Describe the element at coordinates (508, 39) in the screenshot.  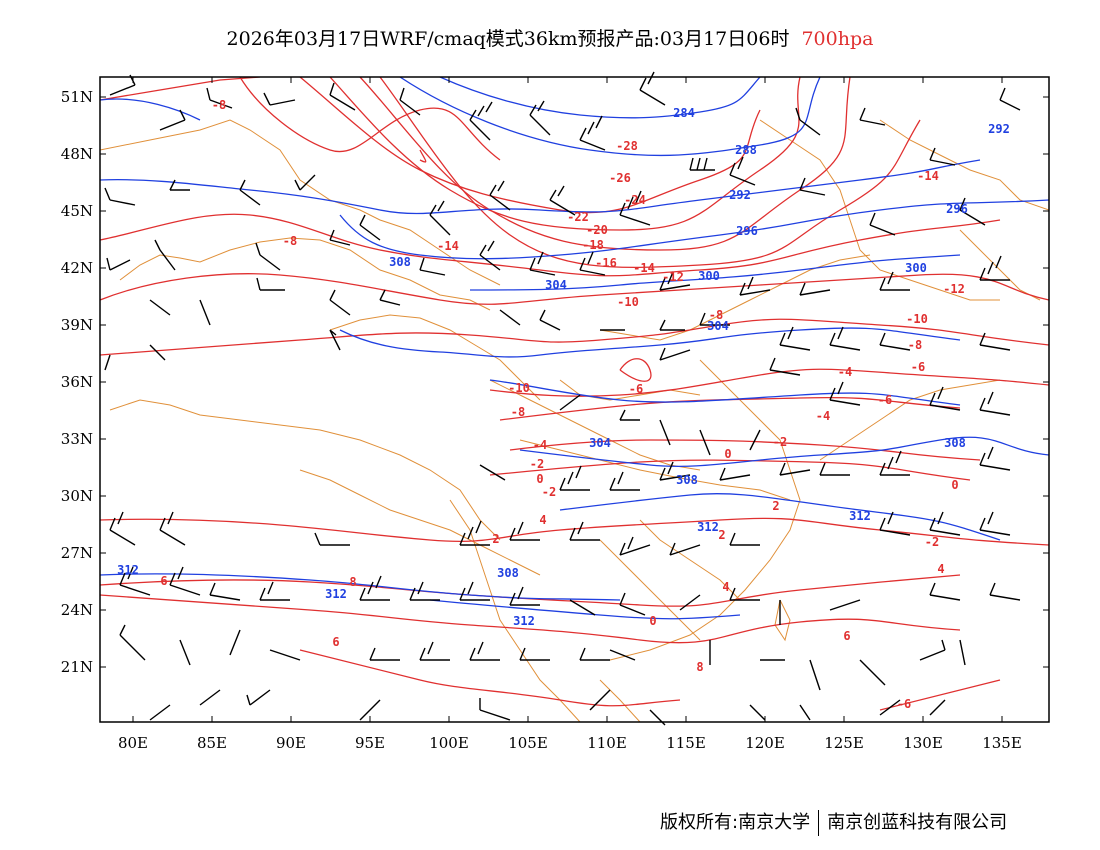
I see `title-text: 2026年03月17日WRF/cmaq模式36km预报产品:03月17日06时` at that location.